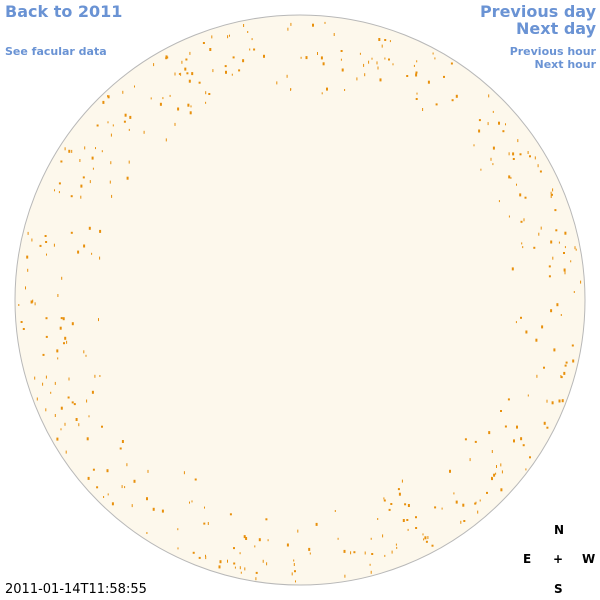 This screenshot has height=600, width=600. Describe the element at coordinates (527, 559) in the screenshot. I see `compass-east: E` at that location.